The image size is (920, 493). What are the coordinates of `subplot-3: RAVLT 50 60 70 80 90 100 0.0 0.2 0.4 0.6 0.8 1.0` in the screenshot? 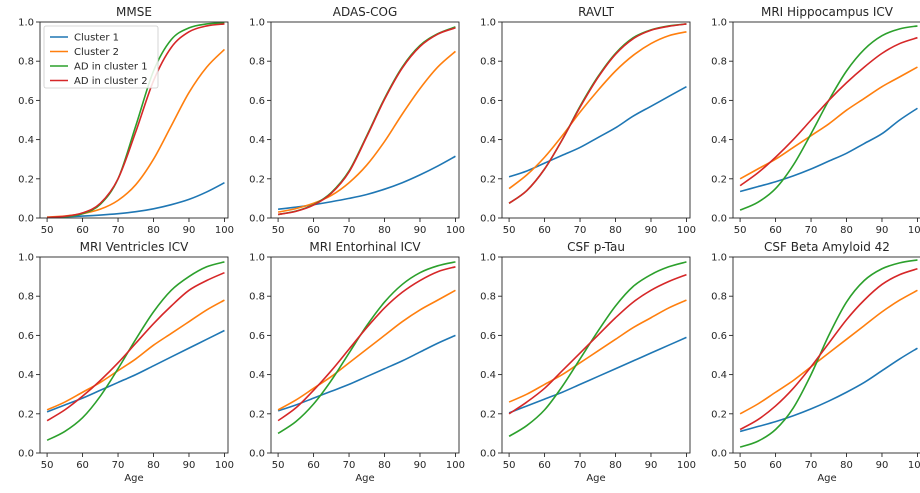 It's located at (588, 120).